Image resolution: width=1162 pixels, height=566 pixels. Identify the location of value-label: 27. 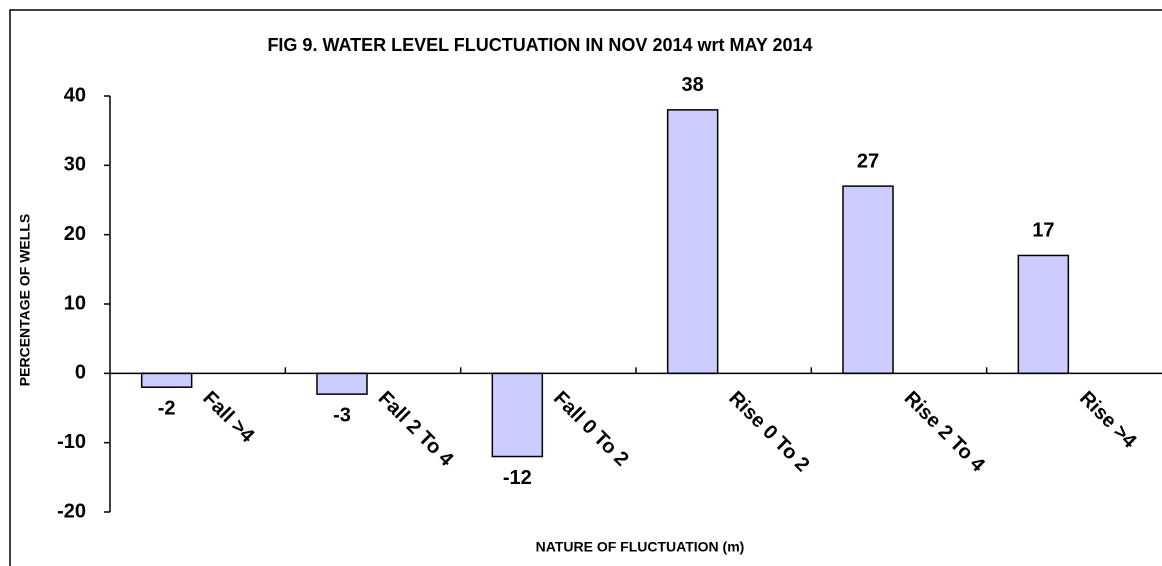
(868, 161).